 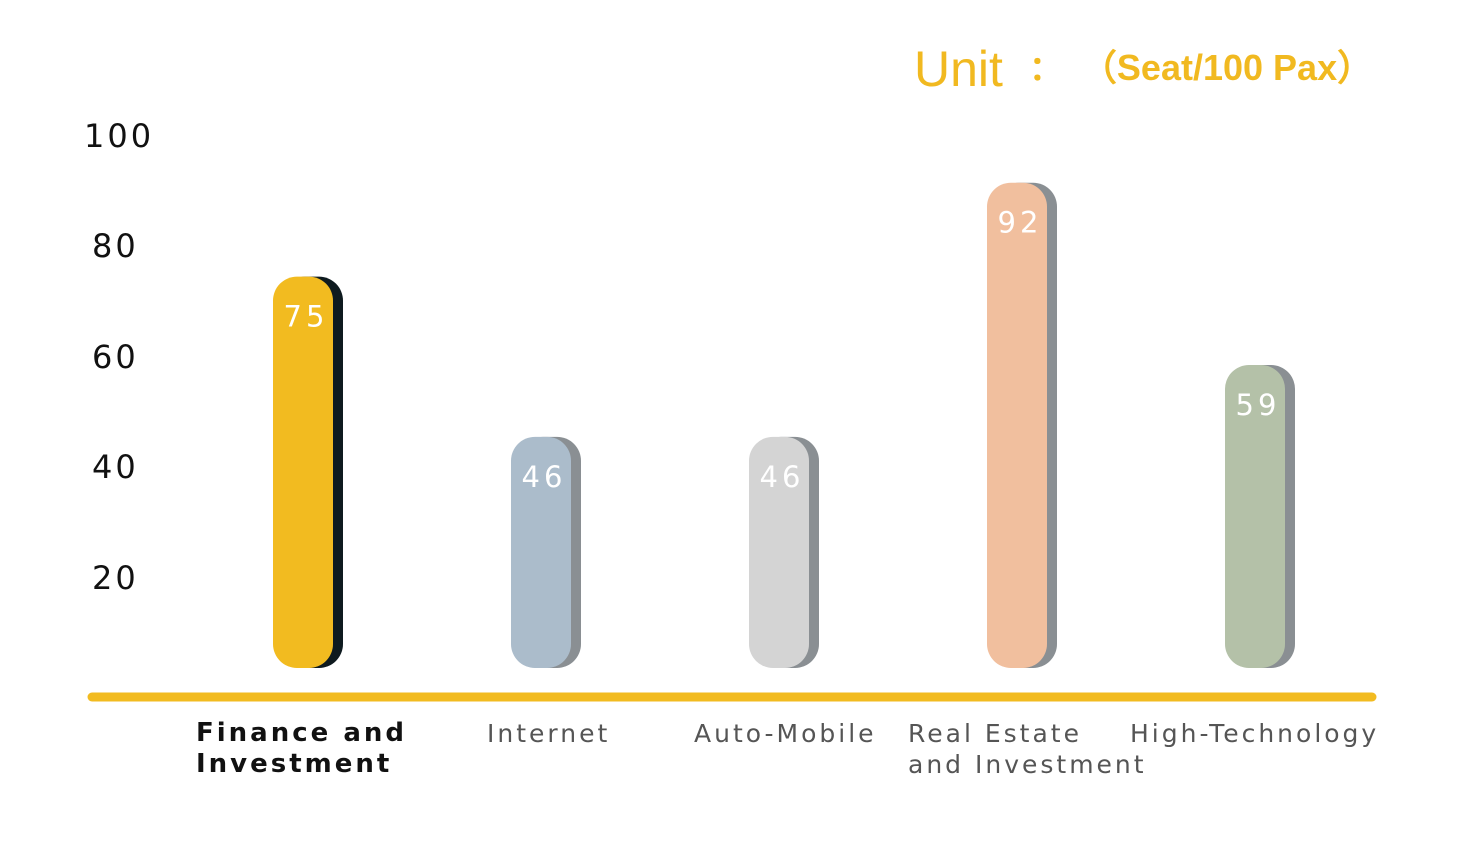 I want to click on y-tick-label: 60, so click(x=115, y=356).